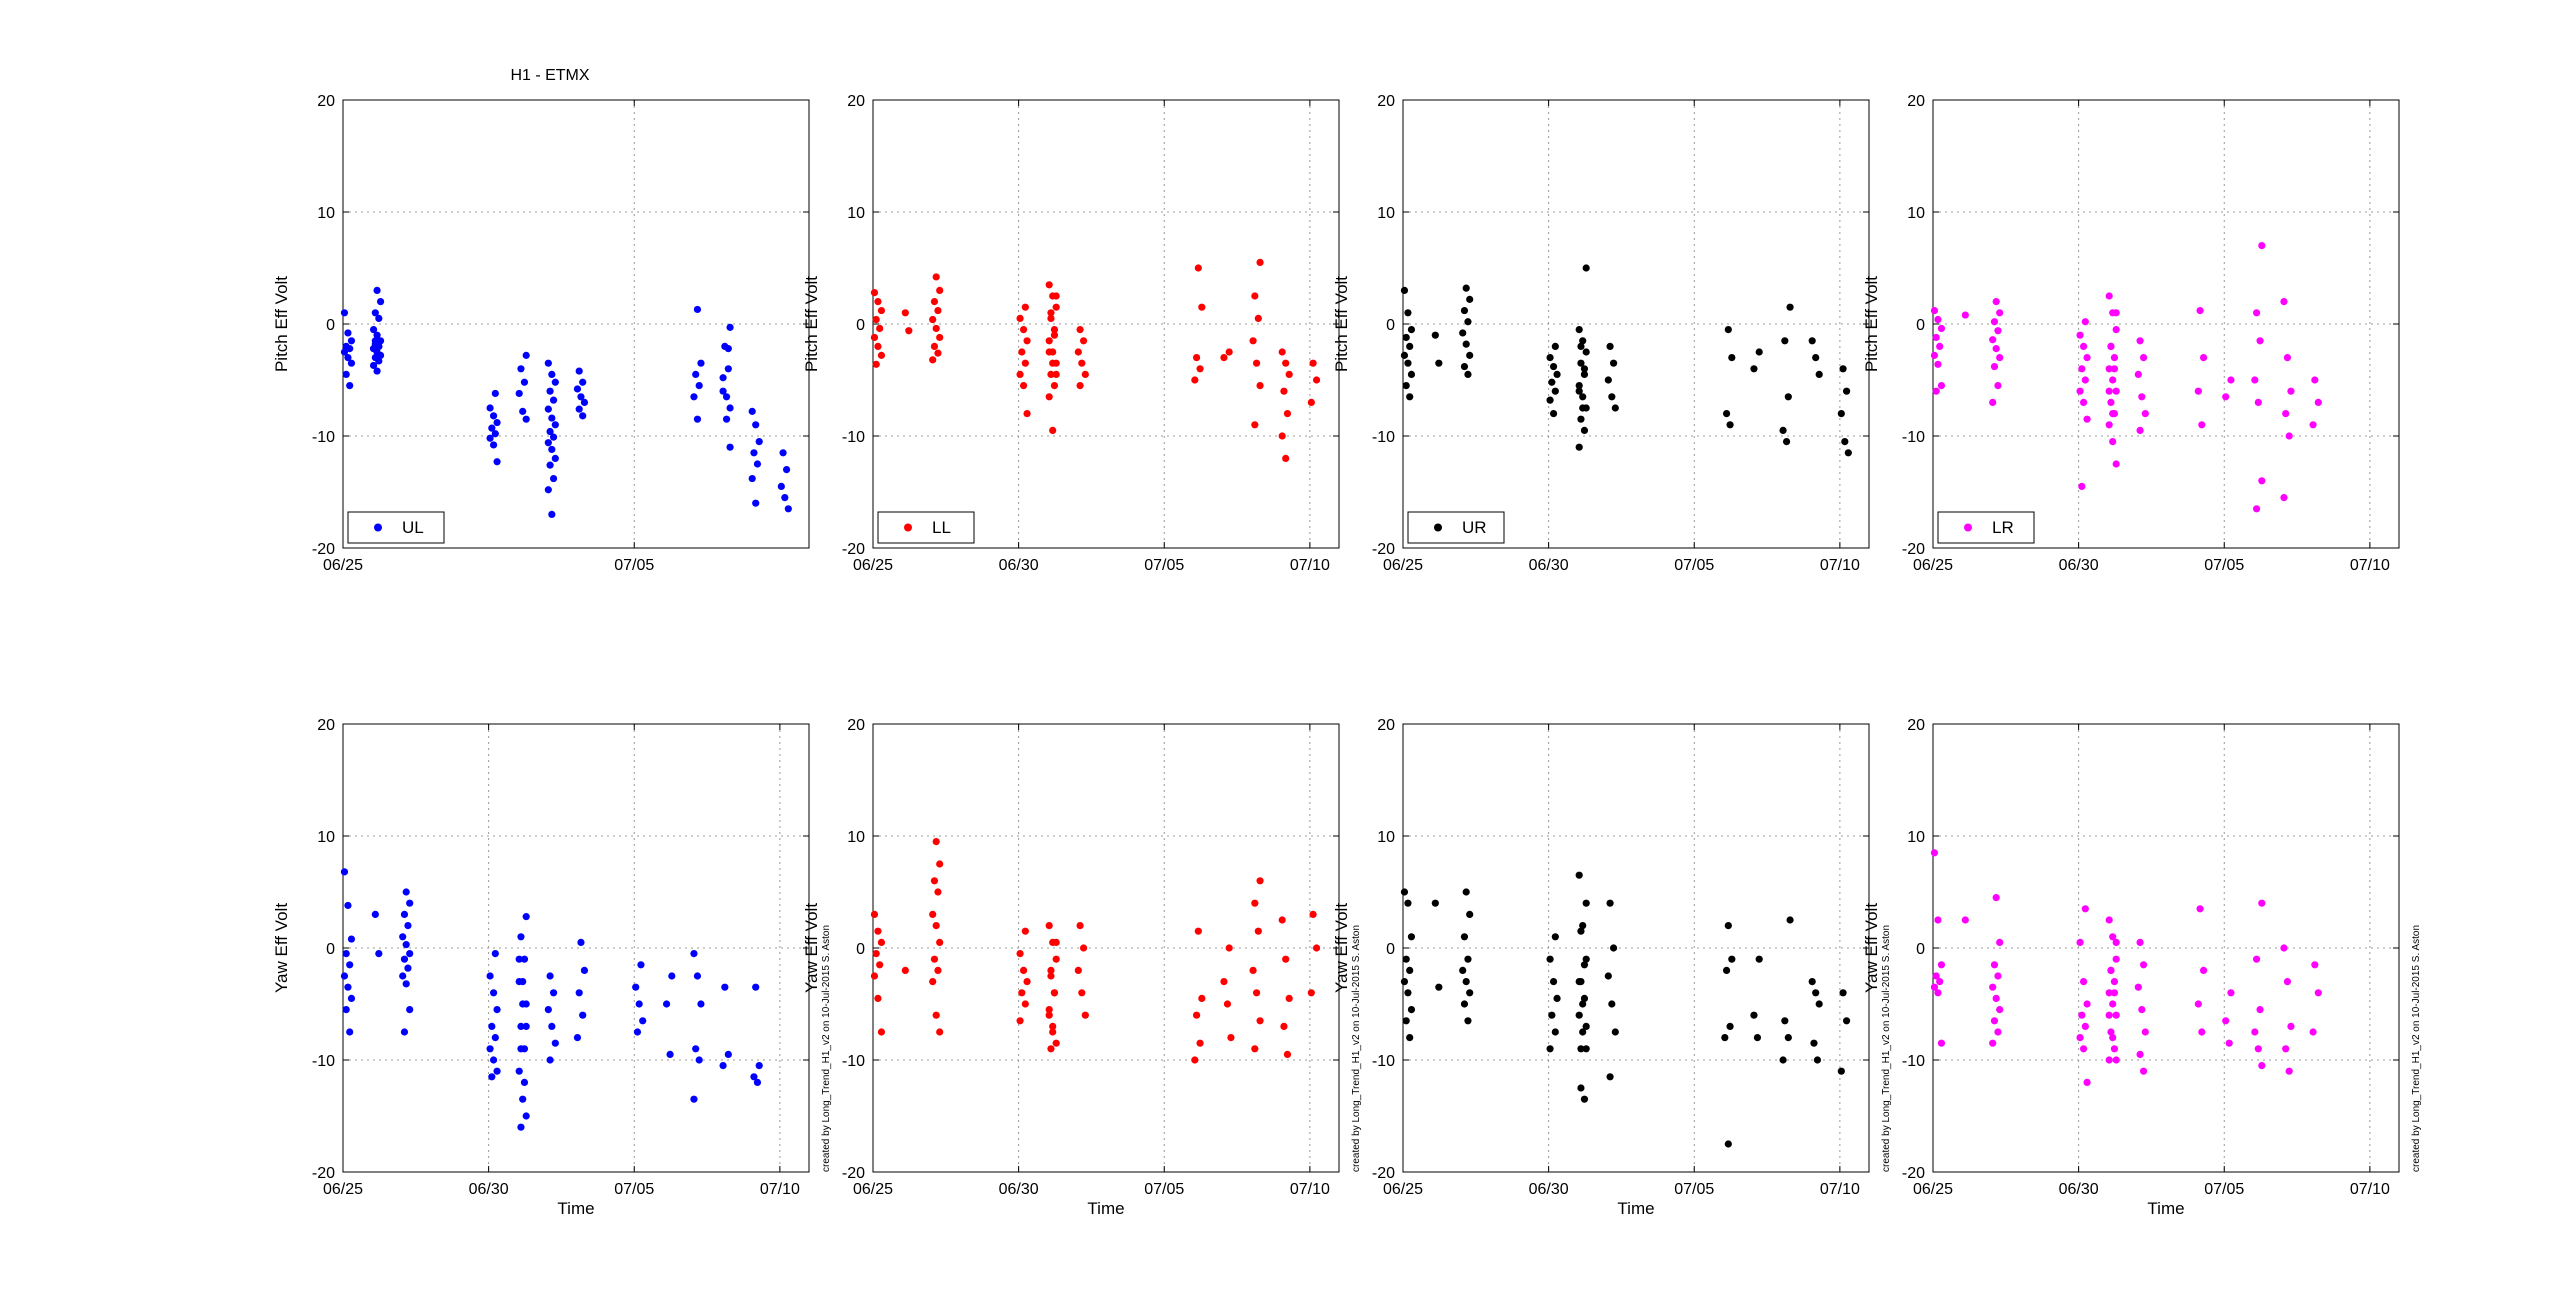  What do you see at coordinates (941, 527) in the screenshot?
I see `legend-label: LL` at bounding box center [941, 527].